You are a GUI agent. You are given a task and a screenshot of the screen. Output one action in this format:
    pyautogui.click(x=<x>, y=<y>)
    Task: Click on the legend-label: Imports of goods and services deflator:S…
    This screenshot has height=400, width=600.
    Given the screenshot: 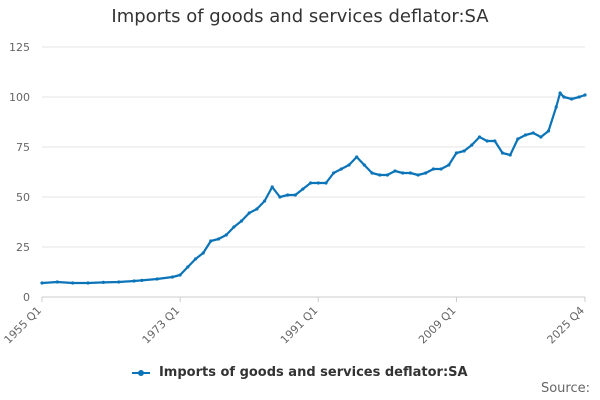 What is the action you would take?
    pyautogui.click(x=313, y=372)
    